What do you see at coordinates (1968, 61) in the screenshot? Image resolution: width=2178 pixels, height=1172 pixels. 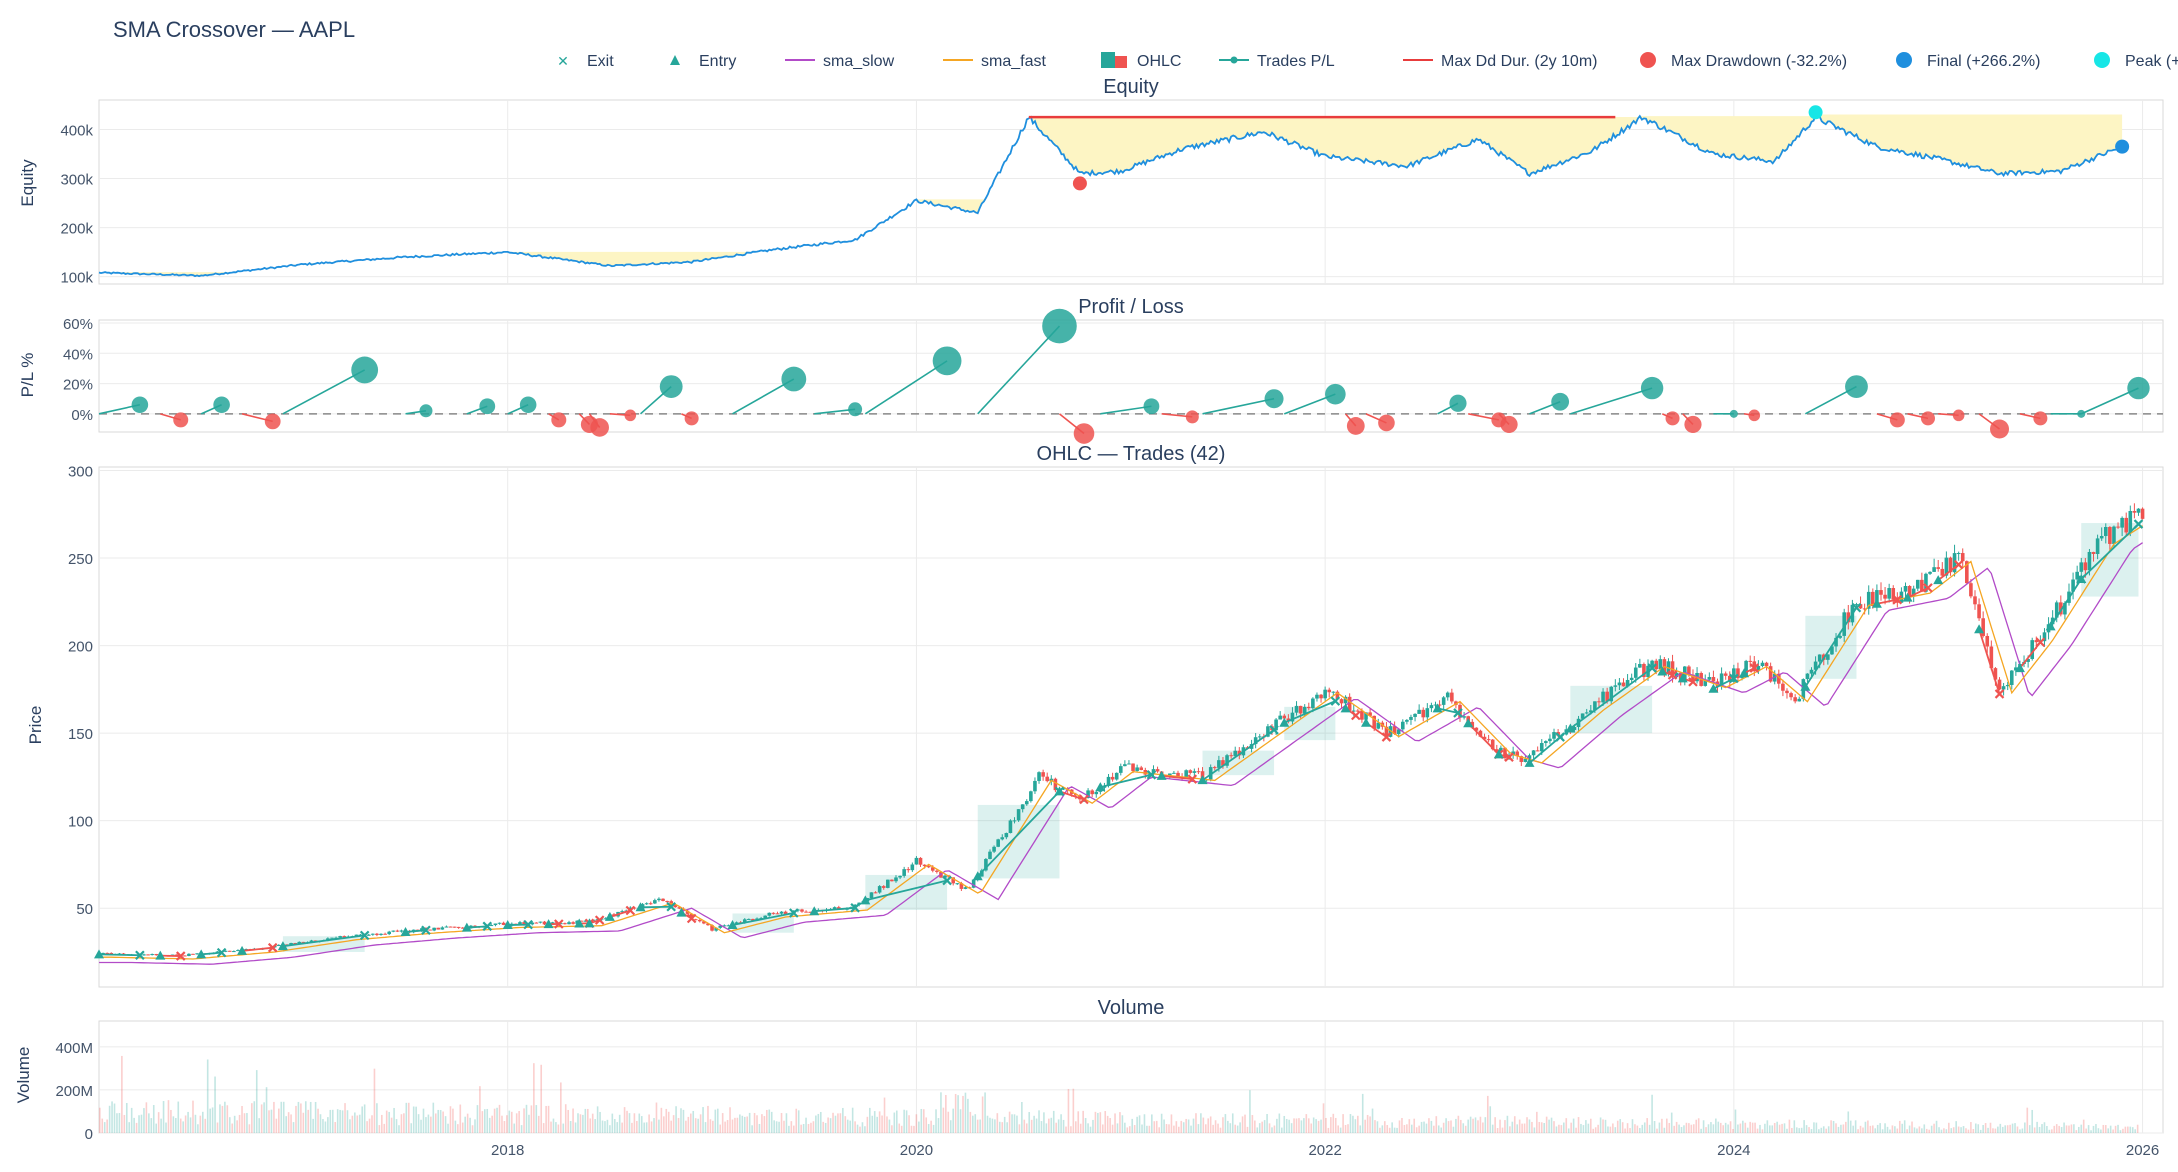 I see `legend-item-final-266-2: Final (+266.2%)` at bounding box center [1968, 61].